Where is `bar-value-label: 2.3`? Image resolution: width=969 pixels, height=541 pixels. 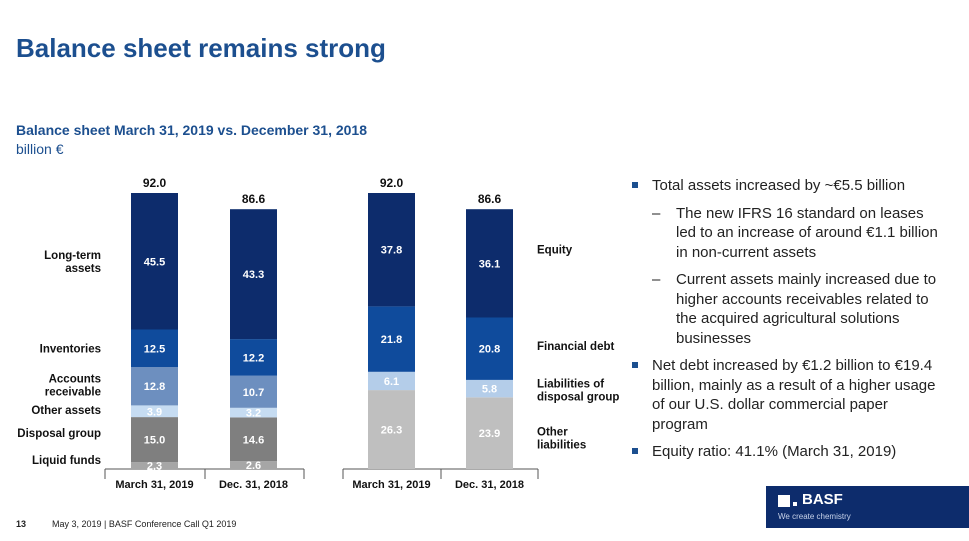
bar-value-label: 2.3 is located at coordinates (154, 467).